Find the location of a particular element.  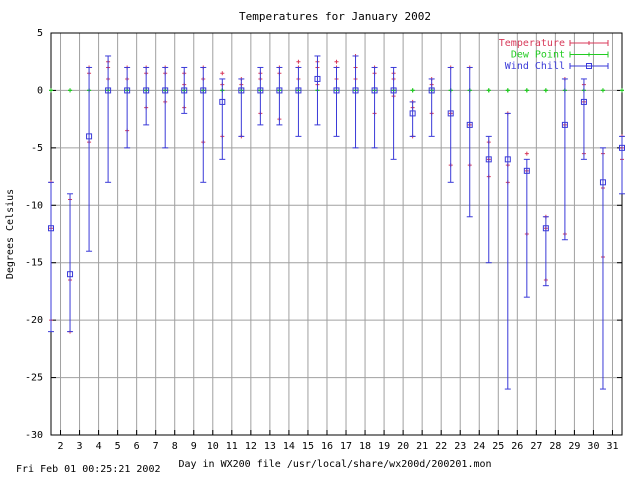

x-tick-label: 21 is located at coordinates (422, 446).